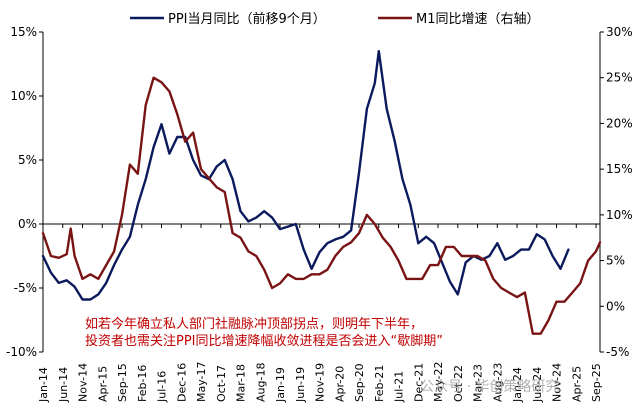 Image resolution: width=639 pixels, height=417 pixels. Describe the element at coordinates (63, 385) in the screenshot. I see `x-tick-label: Jun-14` at that location.